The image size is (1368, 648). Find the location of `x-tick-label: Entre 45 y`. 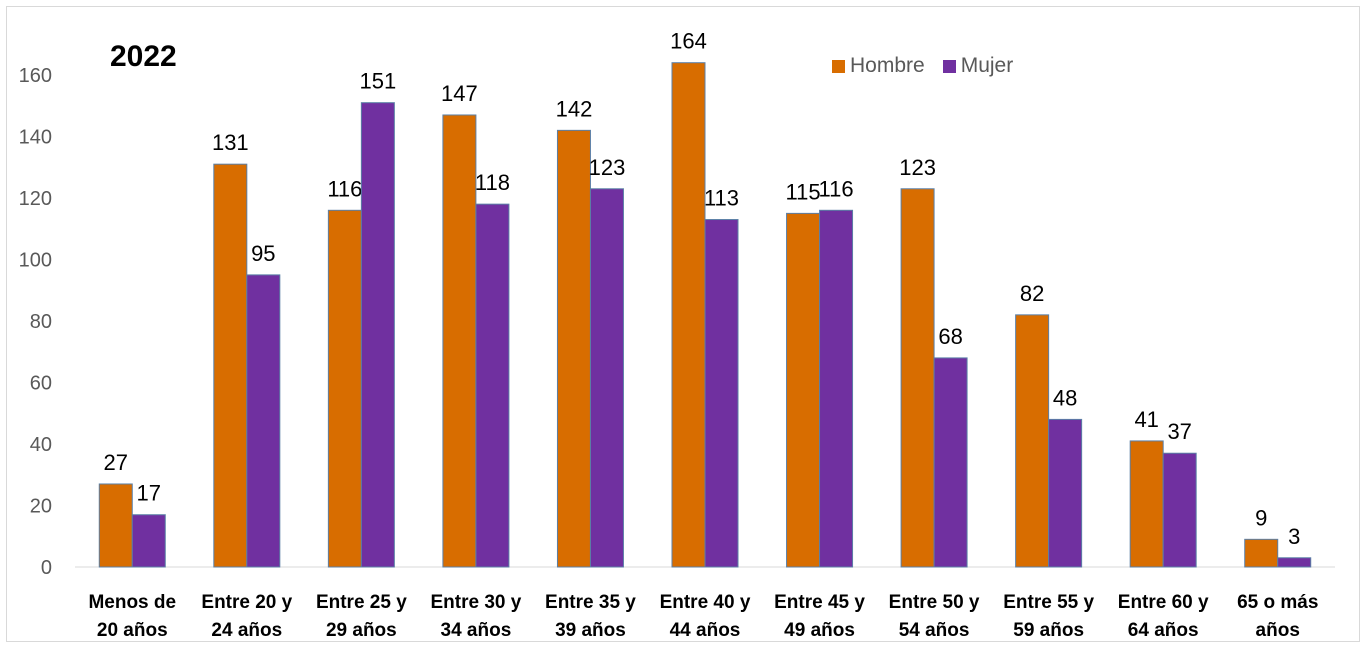

x-tick-label: Entre 45 y is located at coordinates (819, 602).